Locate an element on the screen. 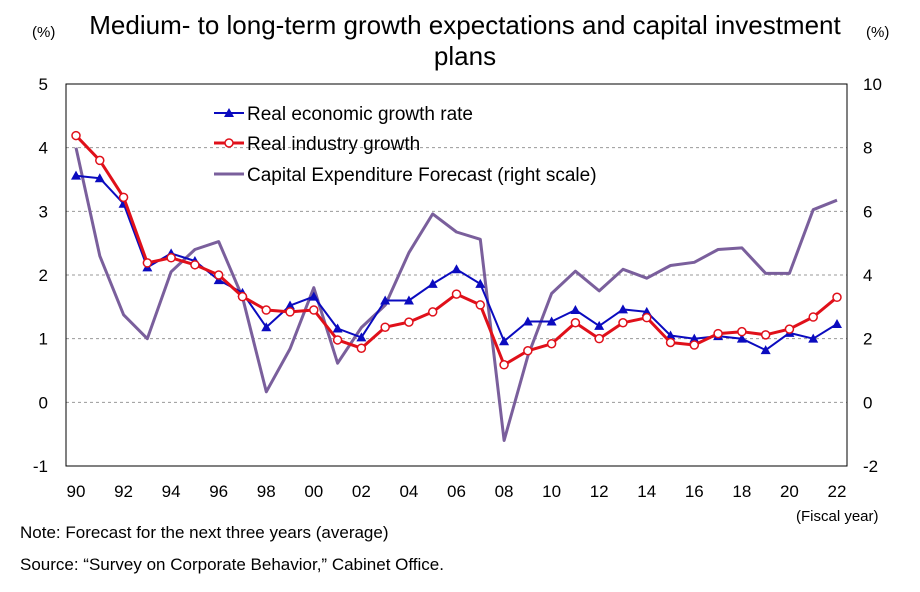  x-axis-tick-label: 00 is located at coordinates (313, 491).